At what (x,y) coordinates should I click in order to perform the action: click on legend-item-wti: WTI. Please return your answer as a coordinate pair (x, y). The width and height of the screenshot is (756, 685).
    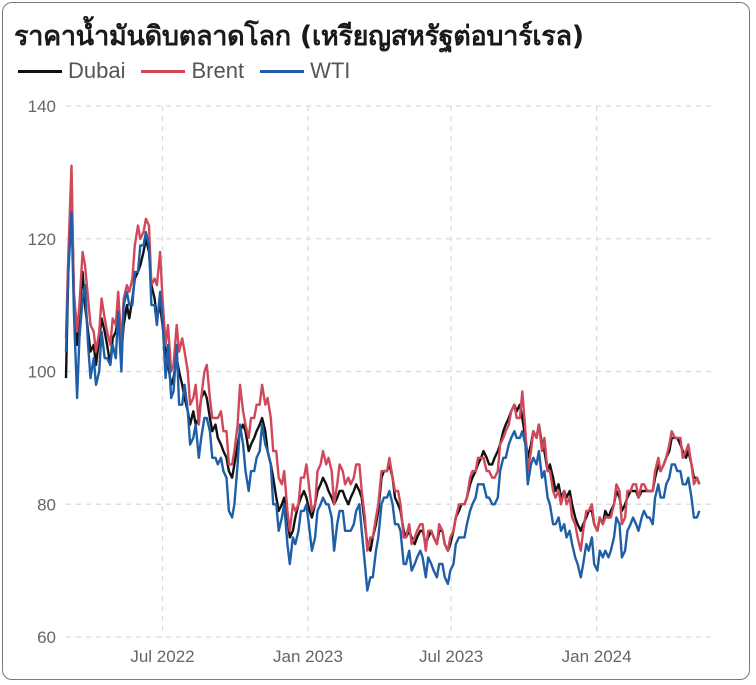
    Looking at the image, I should click on (305, 71).